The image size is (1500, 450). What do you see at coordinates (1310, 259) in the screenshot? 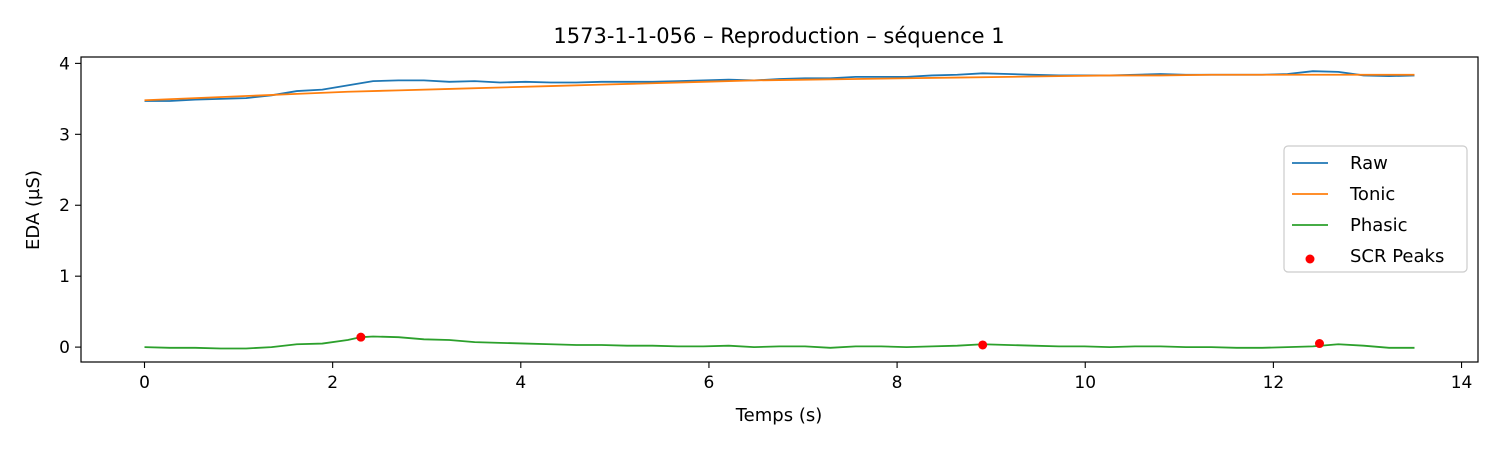
I see `legend-swatch-scr-peaks` at bounding box center [1310, 259].